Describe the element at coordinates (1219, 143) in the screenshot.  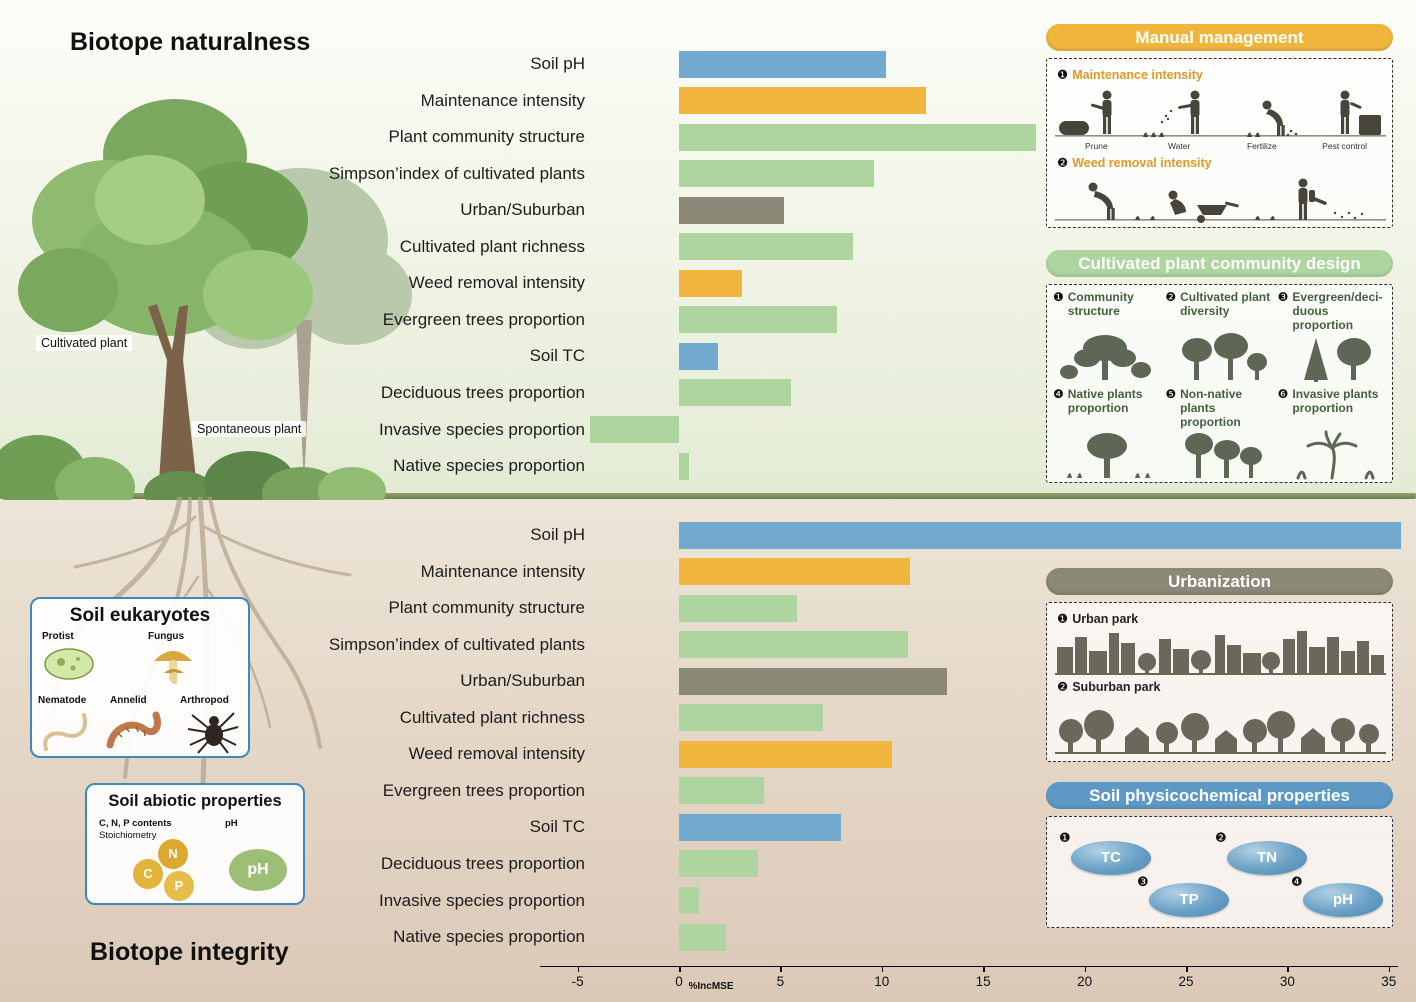
I see `manual-management-panel: ❶ Maintenance intensity` at that location.